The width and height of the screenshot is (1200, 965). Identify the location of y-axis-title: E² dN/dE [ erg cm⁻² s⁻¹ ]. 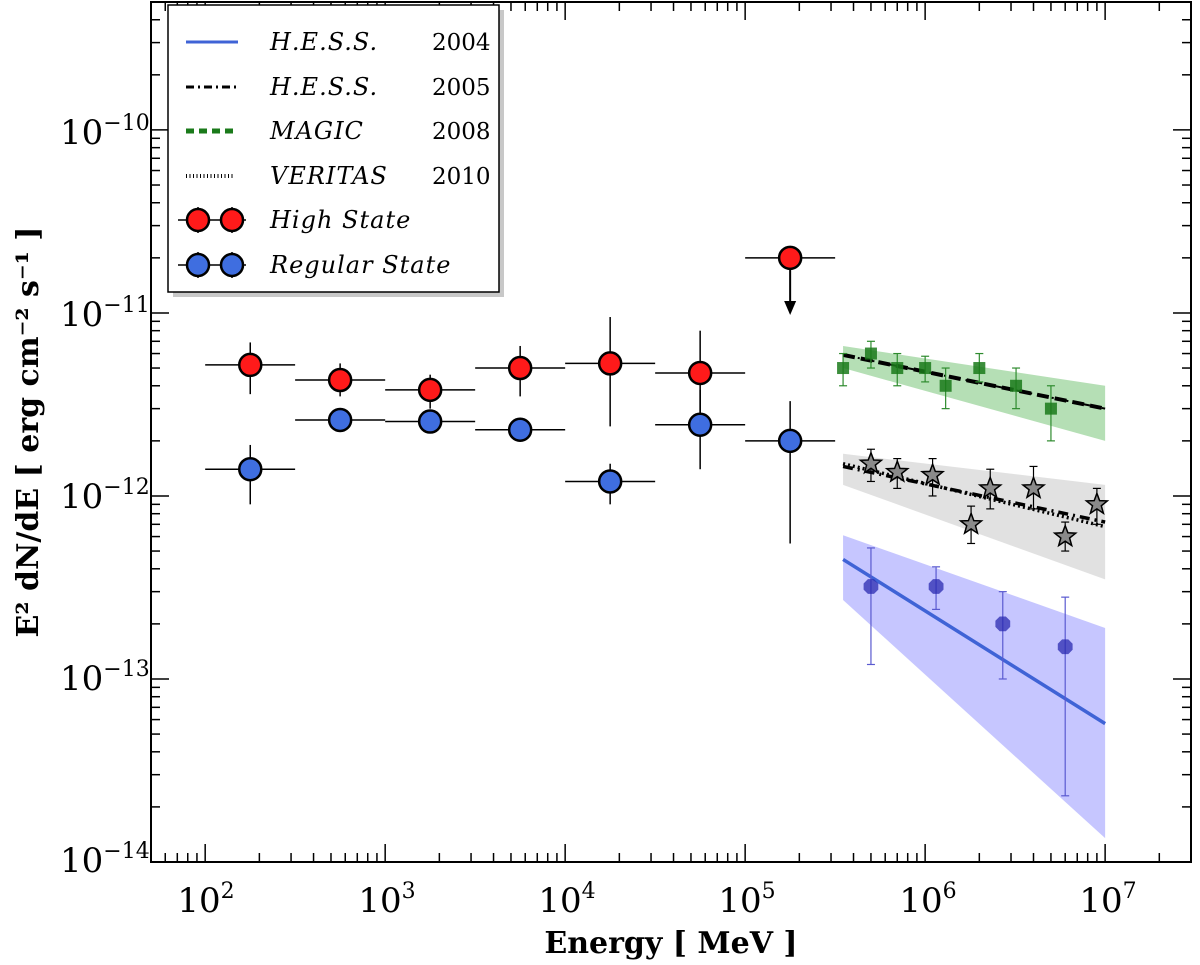
(28, 432).